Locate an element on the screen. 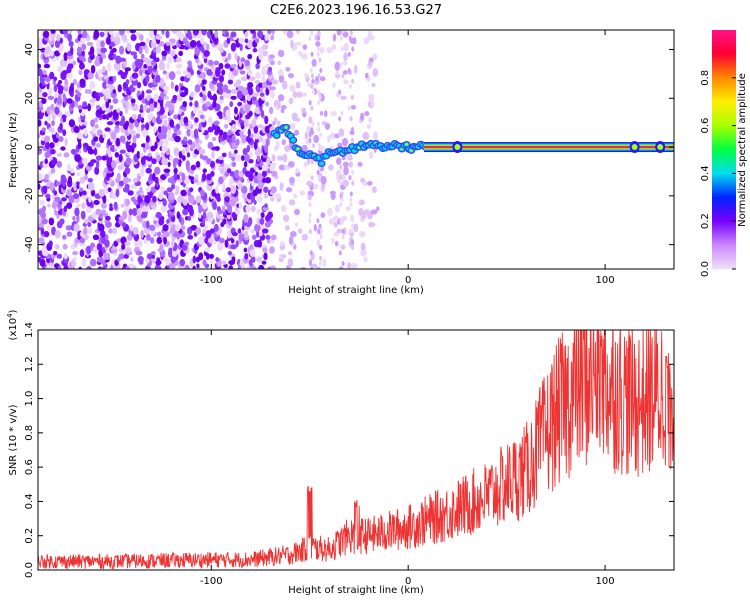 The image size is (750, 600). snr-multiplier-base: (x10 is located at coordinates (13, 329).